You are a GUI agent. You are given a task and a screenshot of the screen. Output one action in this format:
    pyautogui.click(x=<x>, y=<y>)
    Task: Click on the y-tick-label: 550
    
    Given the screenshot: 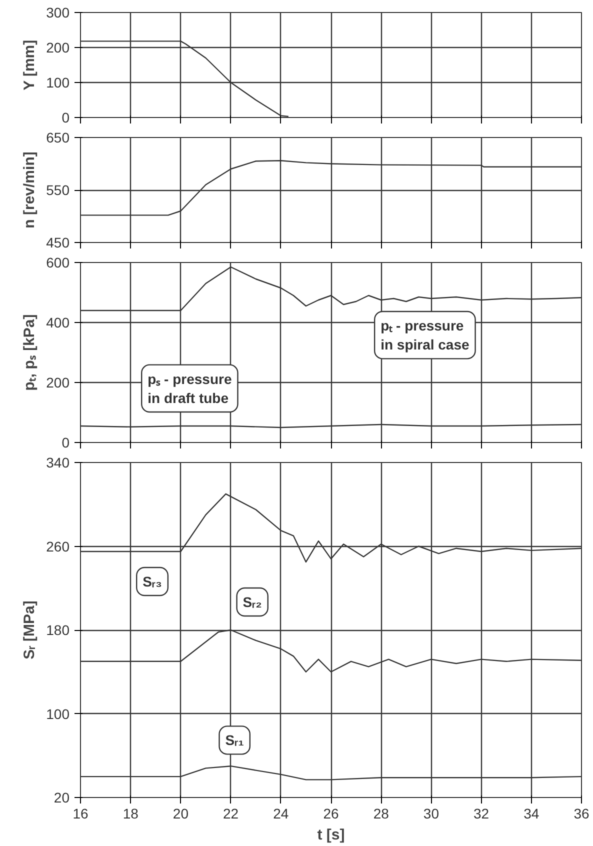 What is the action you would take?
    pyautogui.click(x=58, y=190)
    